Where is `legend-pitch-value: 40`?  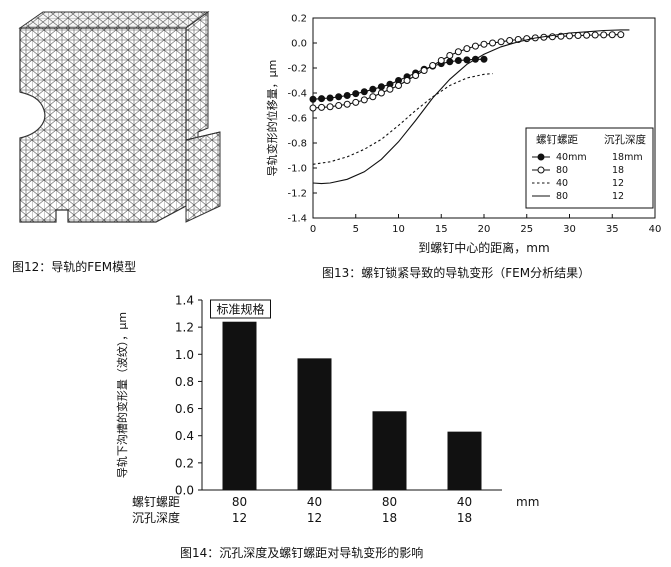
legend-pitch-value: 40 is located at coordinates (562, 183).